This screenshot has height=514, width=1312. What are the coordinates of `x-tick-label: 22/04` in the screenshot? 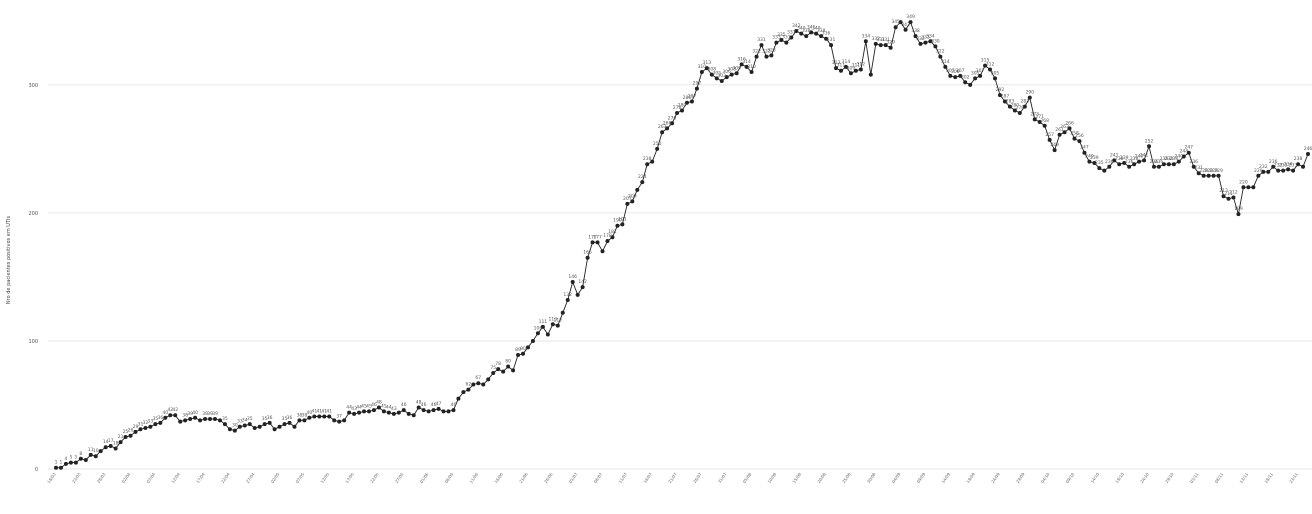 It's located at (225, 477).